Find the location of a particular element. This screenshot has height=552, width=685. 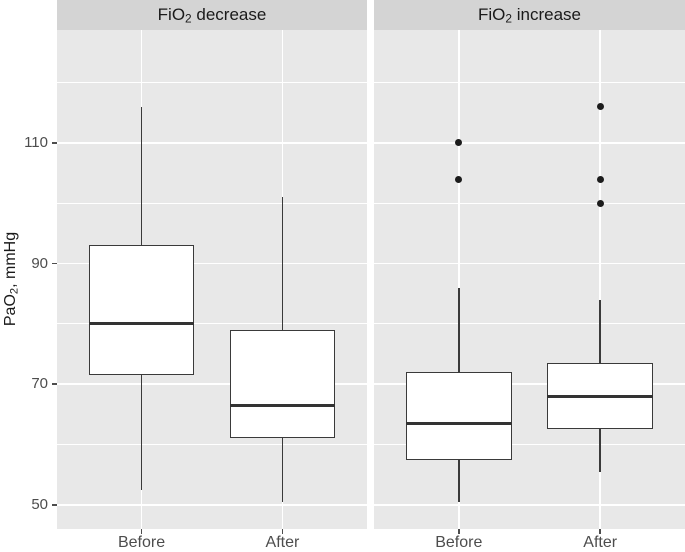

y-tick-label: 50 is located at coordinates (39, 504).